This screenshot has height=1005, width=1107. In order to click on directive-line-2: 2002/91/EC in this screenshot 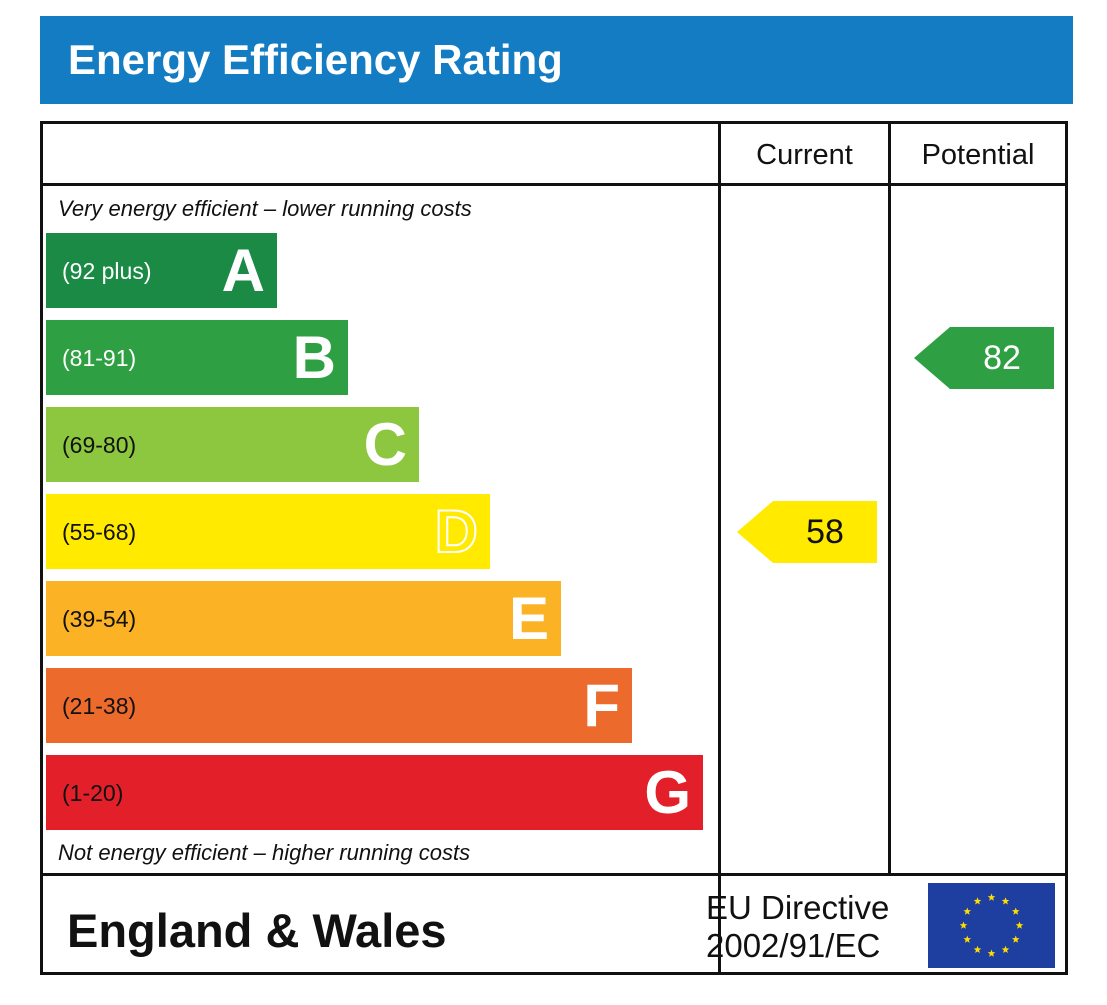, I will do `click(793, 945)`.